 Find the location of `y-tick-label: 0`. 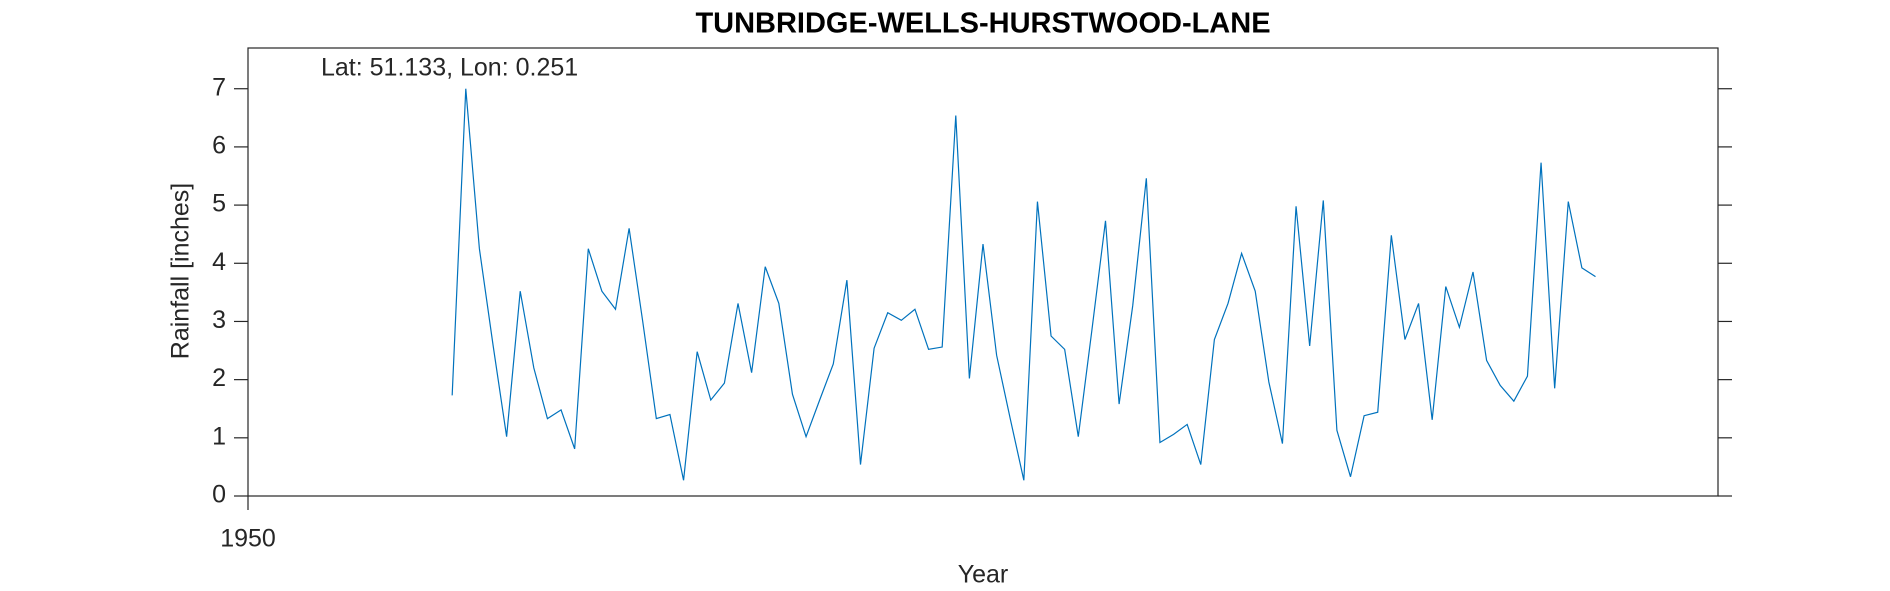

y-tick-label: 0 is located at coordinates (219, 495).